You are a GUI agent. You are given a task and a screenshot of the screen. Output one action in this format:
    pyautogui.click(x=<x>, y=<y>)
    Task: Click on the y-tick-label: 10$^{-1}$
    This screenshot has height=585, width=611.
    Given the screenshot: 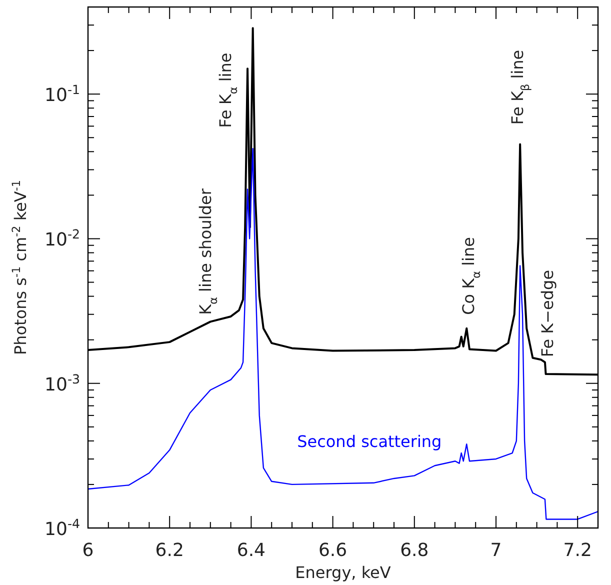 What is the action you would take?
    pyautogui.click(x=62, y=94)
    